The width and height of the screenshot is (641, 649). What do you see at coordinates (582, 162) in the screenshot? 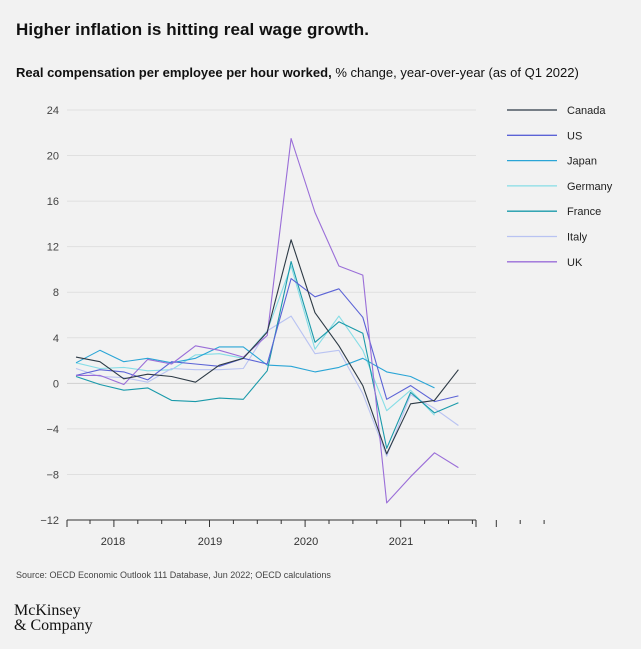
I see `legend-label-japan: Japan` at bounding box center [582, 162].